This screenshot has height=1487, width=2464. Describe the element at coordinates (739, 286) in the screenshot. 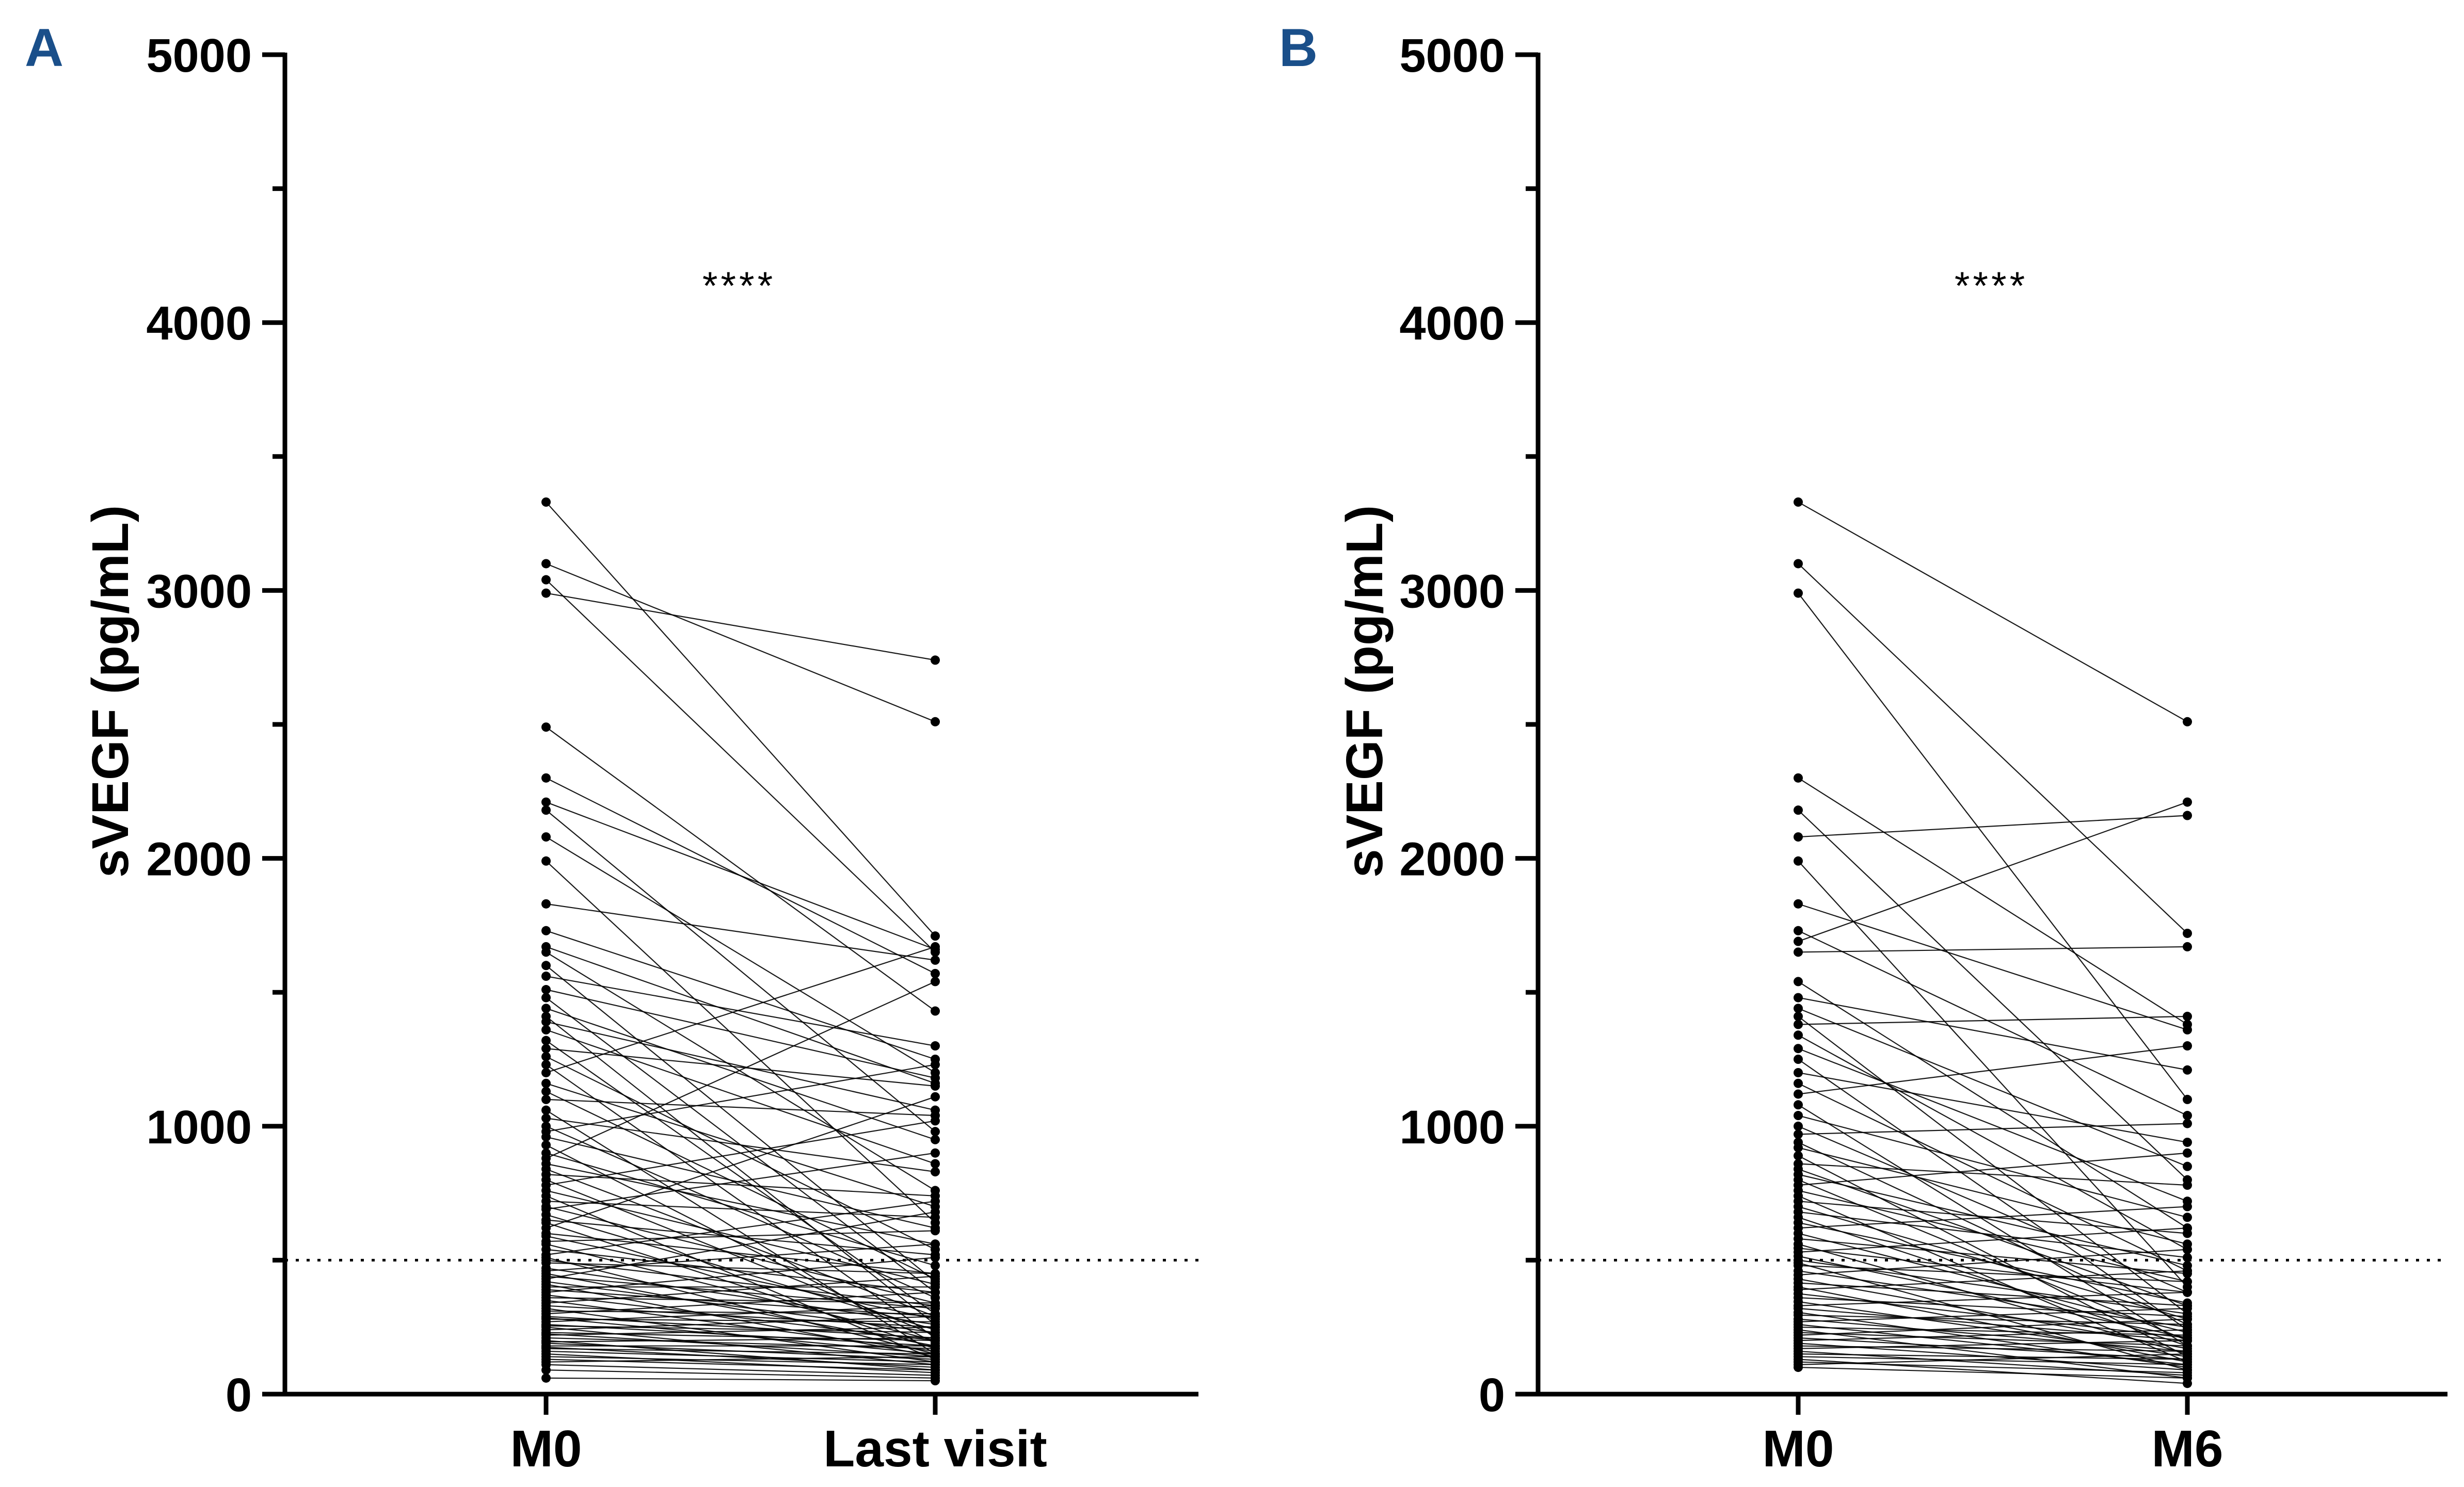

I see `significance-label-a: ****` at that location.